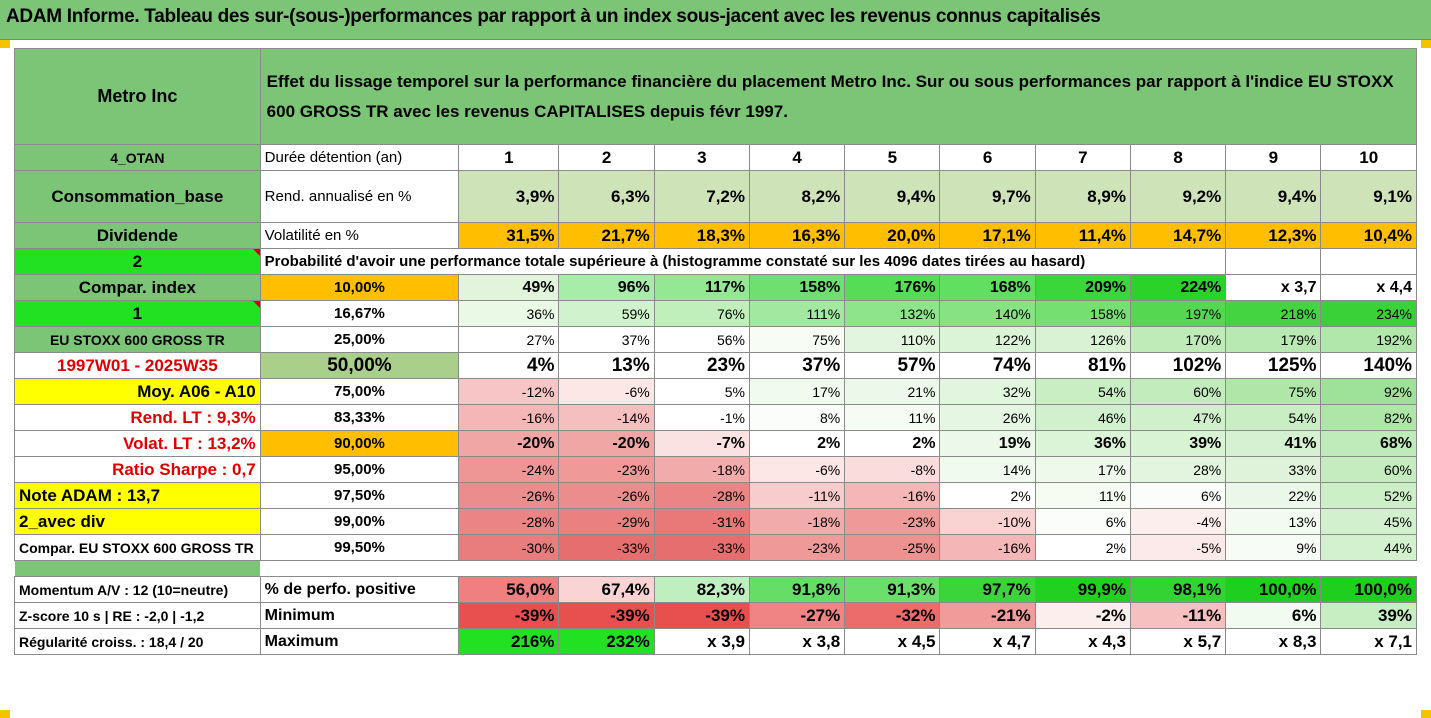 The image size is (1431, 718). What do you see at coordinates (606, 196) in the screenshot?
I see `rend-cell: 6,3%` at bounding box center [606, 196].